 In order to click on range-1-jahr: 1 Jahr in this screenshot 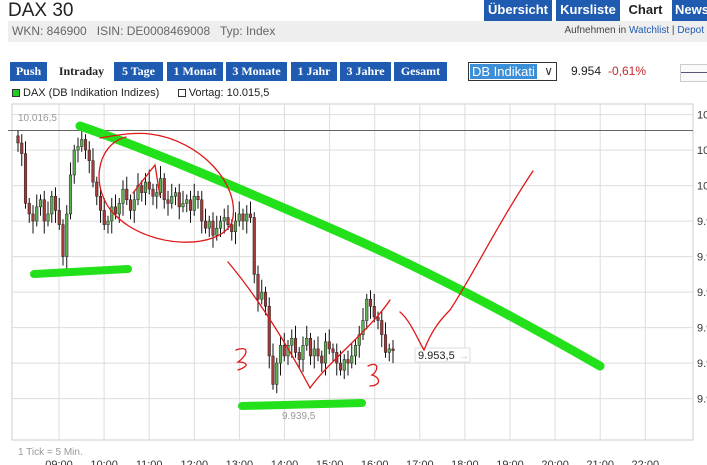, I will do `click(314, 71)`.